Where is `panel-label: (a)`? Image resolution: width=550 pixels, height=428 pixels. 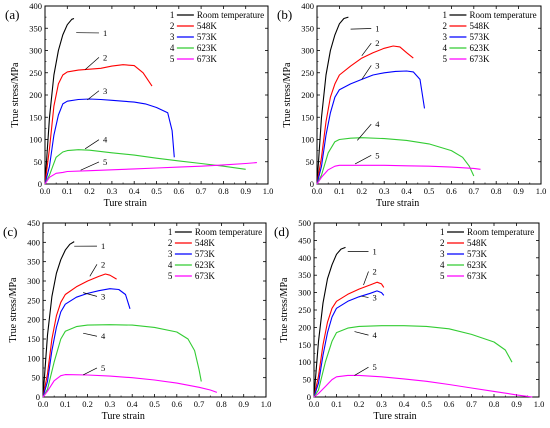 panel-label: (a) is located at coordinates (12, 14).